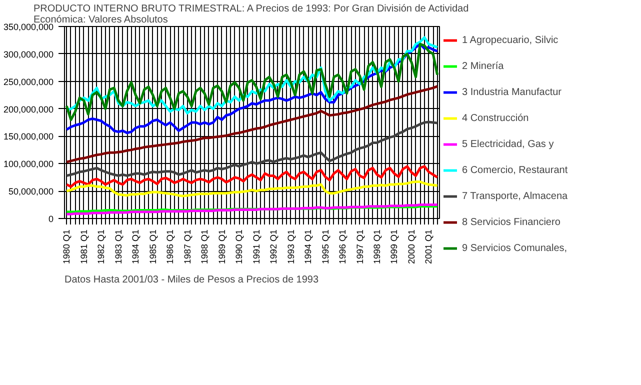 Image resolution: width=641 pixels, height=385 pixels. What do you see at coordinates (101, 246) in the screenshot?
I see `x-tick-label: 1982 Q1` at bounding box center [101, 246].